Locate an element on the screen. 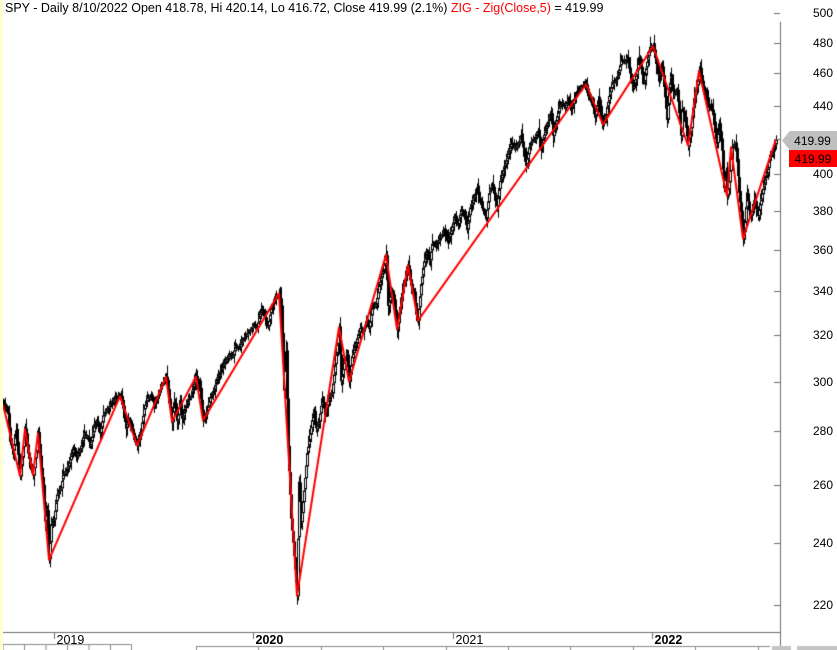 The width and height of the screenshot is (837, 650). price-axis-label-440: 440 is located at coordinates (822, 105).